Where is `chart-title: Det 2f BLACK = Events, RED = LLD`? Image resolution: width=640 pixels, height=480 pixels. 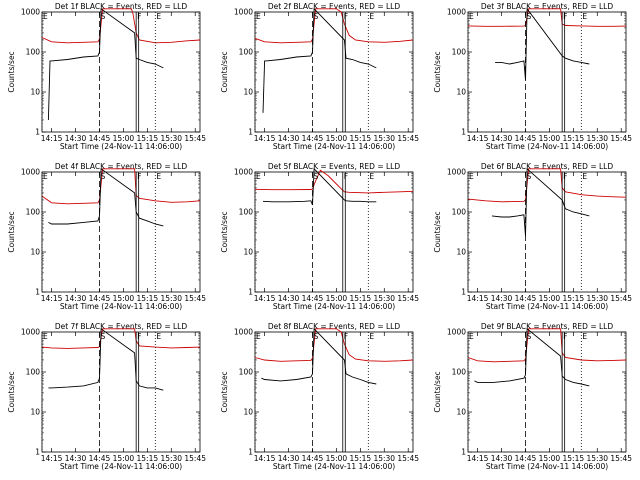
chart-title: Det 2f BLACK = Events, RED = LLD is located at coordinates (334, 6).